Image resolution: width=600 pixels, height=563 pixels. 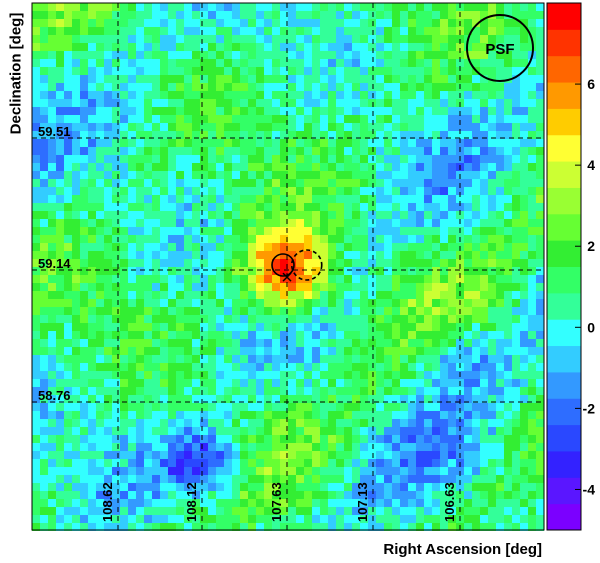 I want to click on colorbar-swatch, so click(x=564, y=306).